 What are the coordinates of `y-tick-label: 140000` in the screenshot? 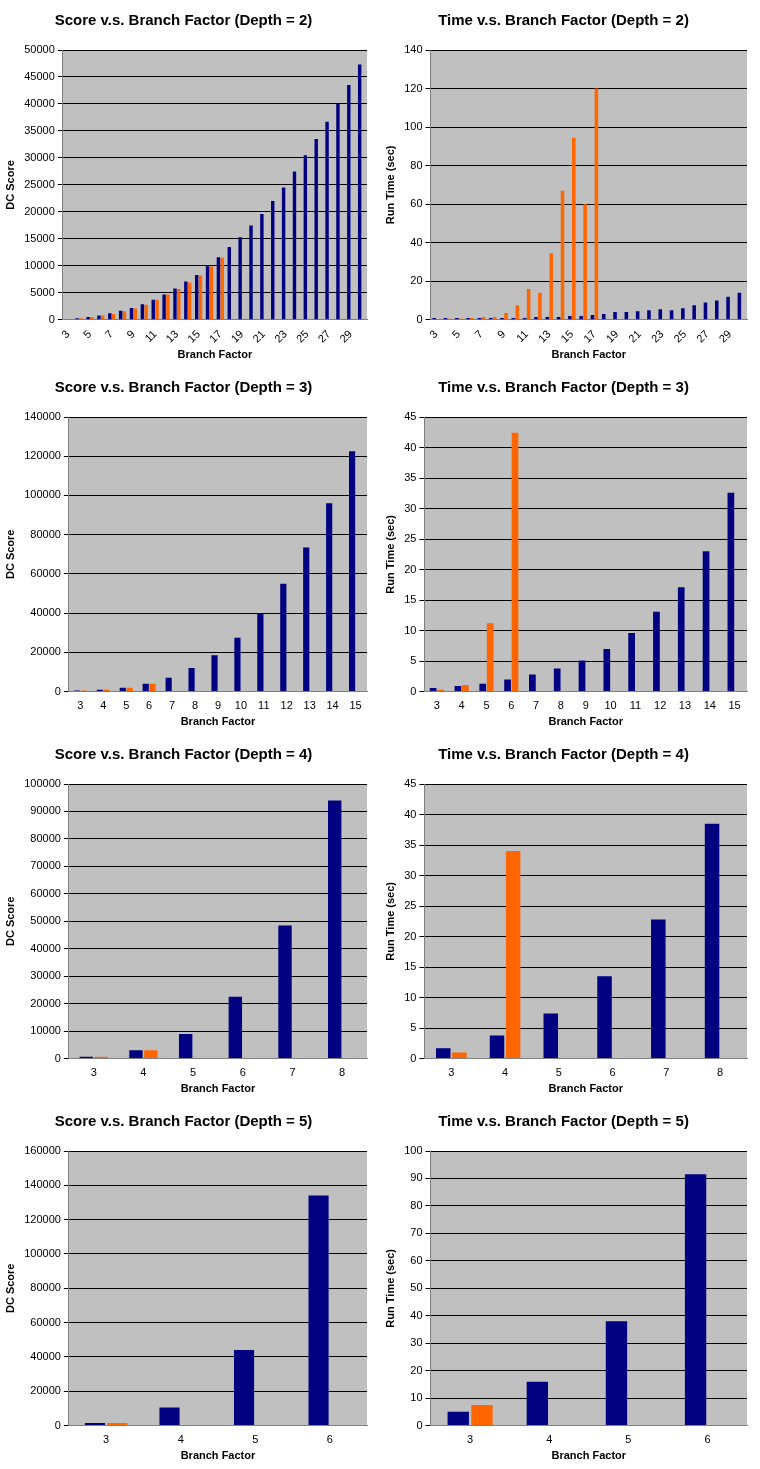 It's located at (42, 416).